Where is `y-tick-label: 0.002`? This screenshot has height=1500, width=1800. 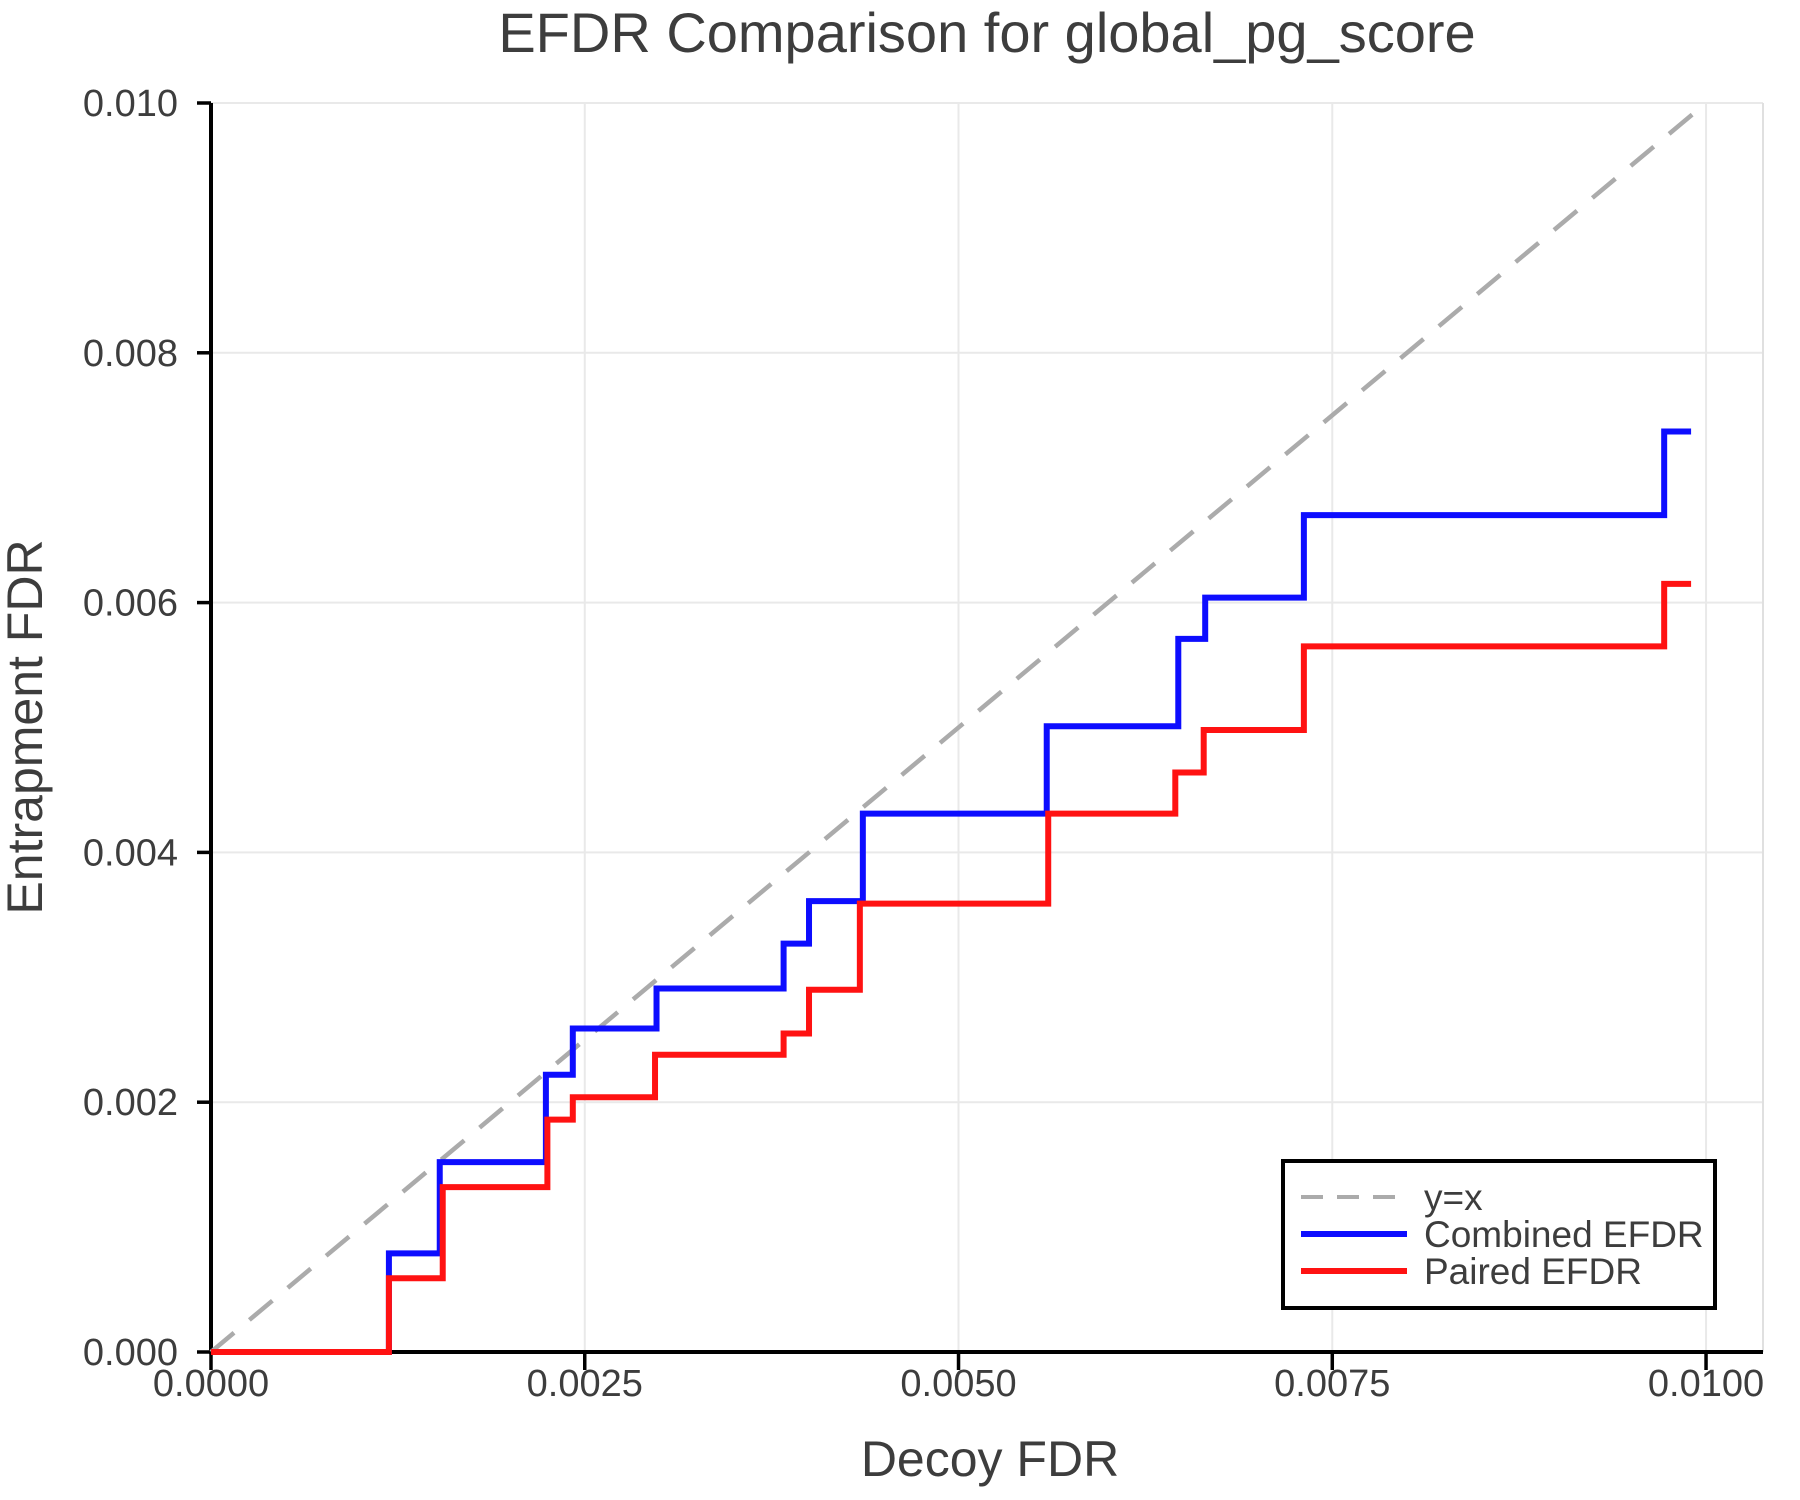 y-tick-label: 0.002 is located at coordinates (130, 1103).